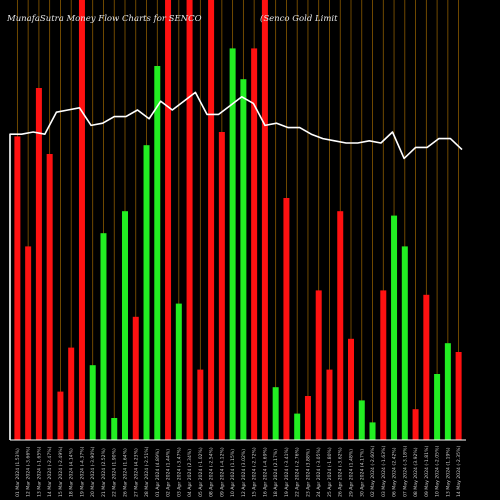  Describe the element at coordinates (39, 471) in the screenshot. I see `x-tick-label: 13 Mar 2024 (-1.65%)` at that location.